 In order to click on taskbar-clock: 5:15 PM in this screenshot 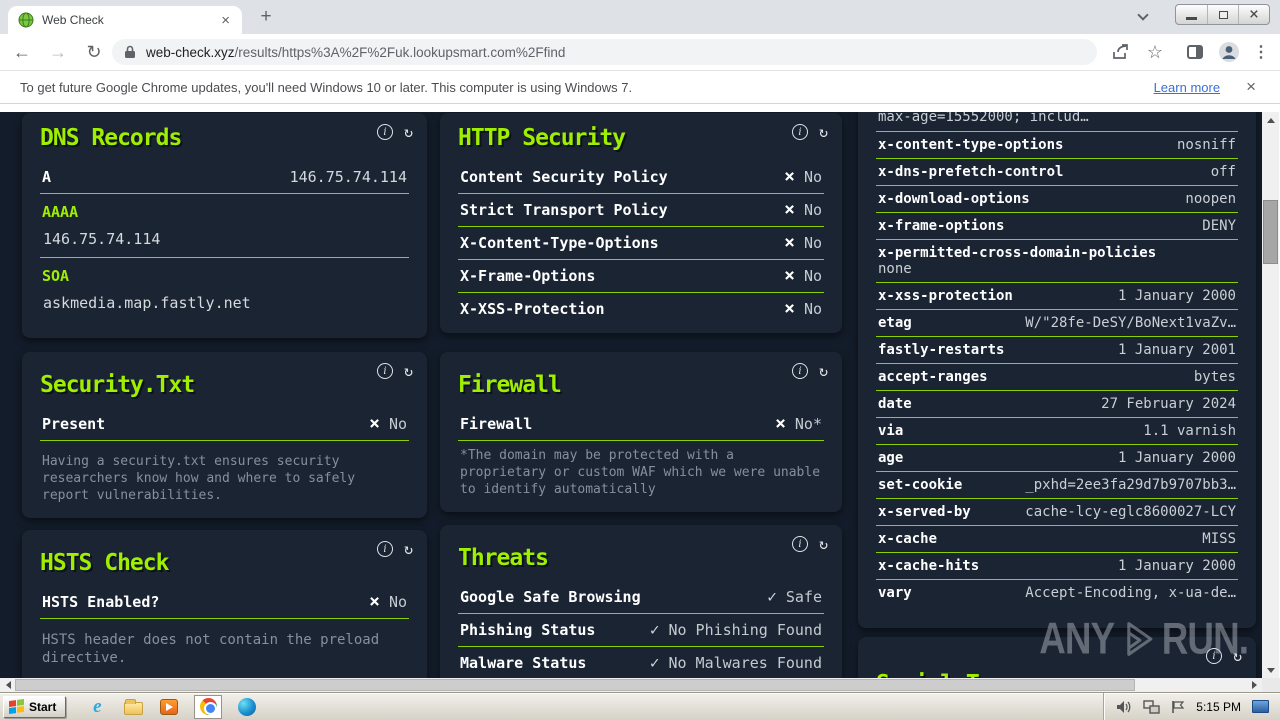, I will do `click(1218, 706)`.